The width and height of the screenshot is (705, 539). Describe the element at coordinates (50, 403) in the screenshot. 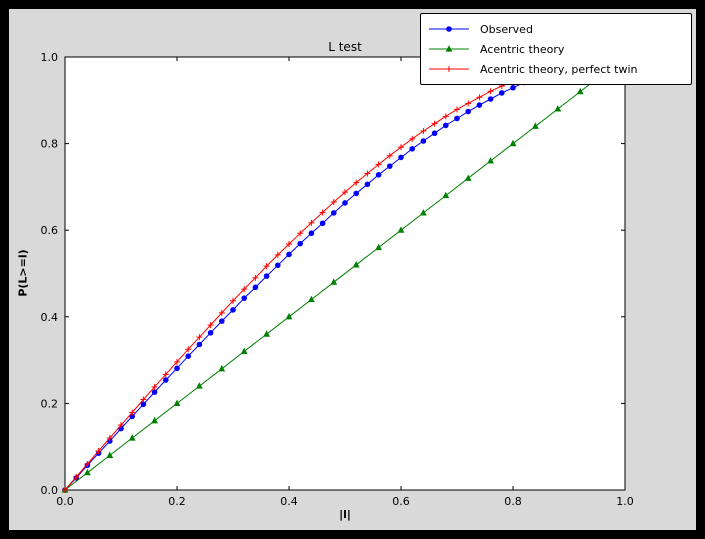

I see `y-tick-label: 0.2` at that location.